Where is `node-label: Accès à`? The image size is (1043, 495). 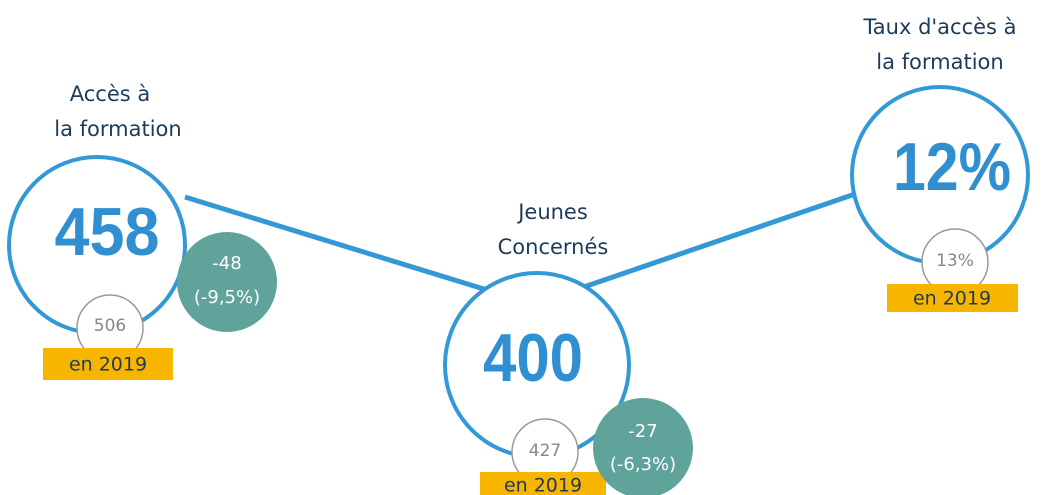
node-label: Accès à is located at coordinates (110, 94).